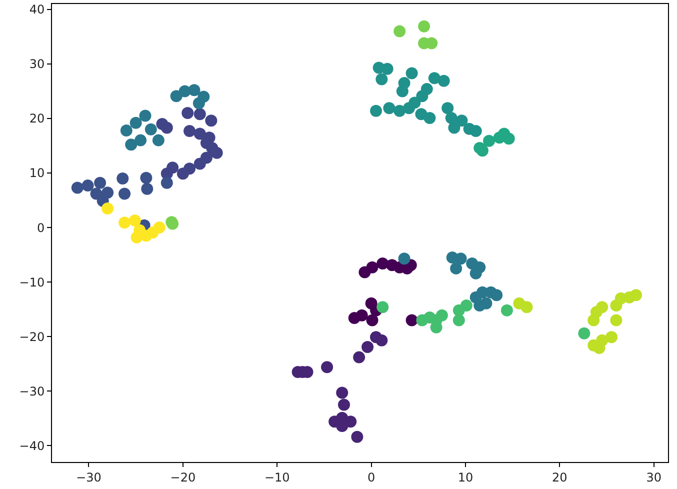  I want to click on x-tick-label: 20, so click(560, 477).